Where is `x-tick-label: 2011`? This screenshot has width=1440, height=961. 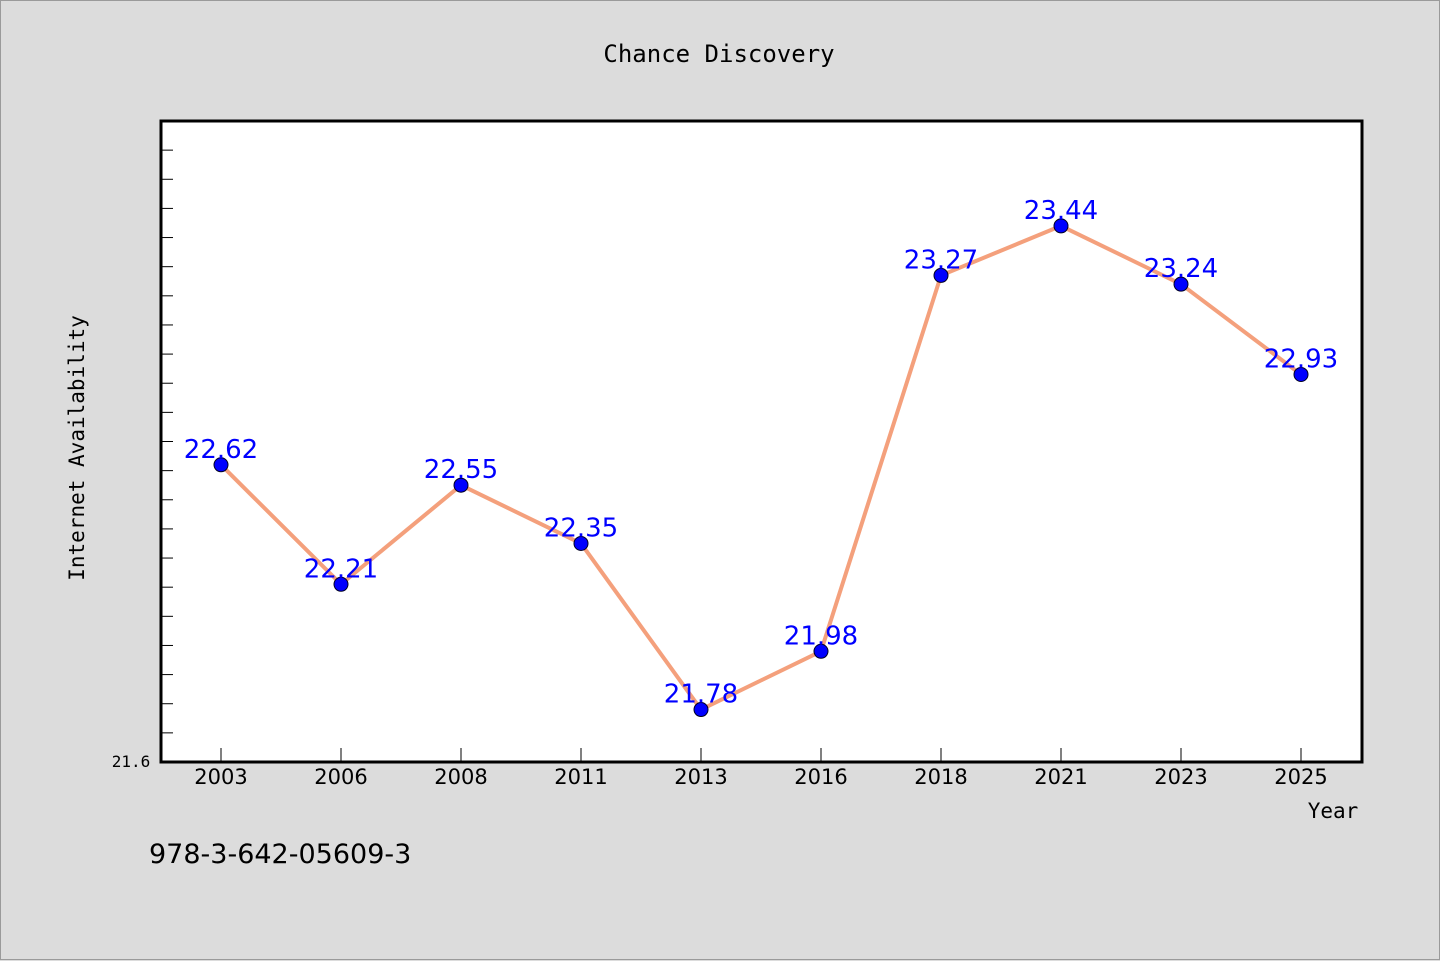
x-tick-label: 2011 is located at coordinates (580, 777).